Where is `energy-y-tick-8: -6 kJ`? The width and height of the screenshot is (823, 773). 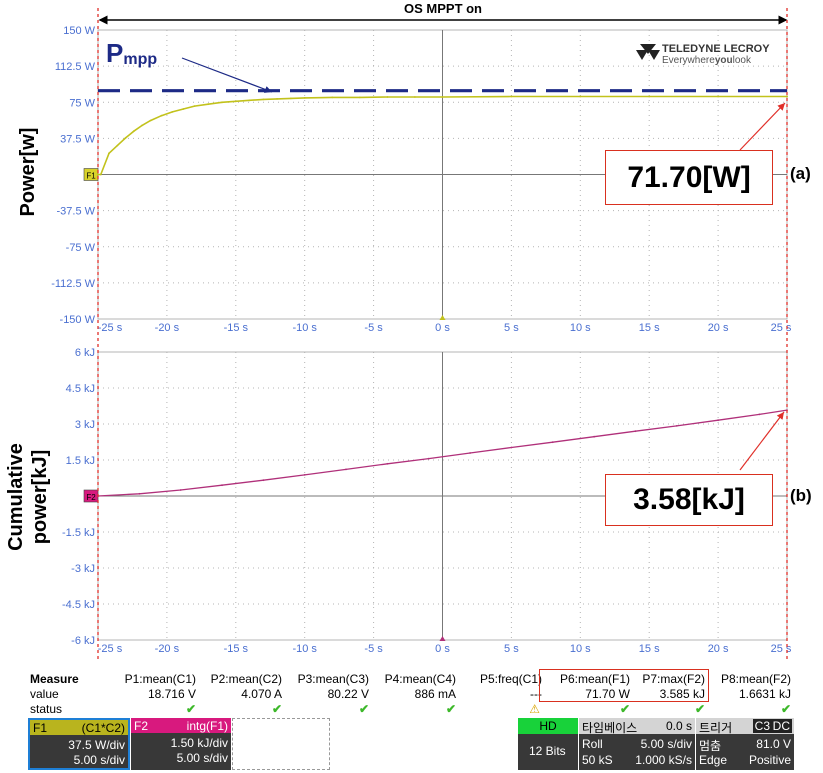
energy-y-tick-8: -6 kJ is located at coordinates (83, 641).